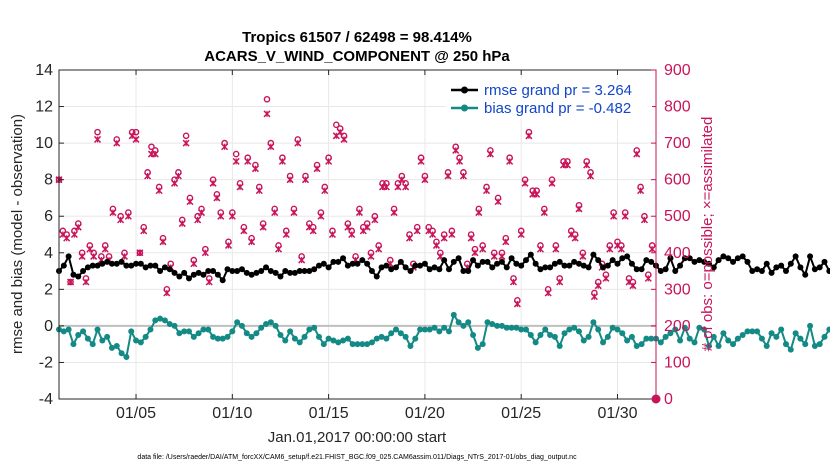 Image resolution: width=830 pixels, height=470 pixels. I want to click on chart-title-line2: ACARS_V_WIND_COMPONENT @ 250 hPa, so click(357, 56).